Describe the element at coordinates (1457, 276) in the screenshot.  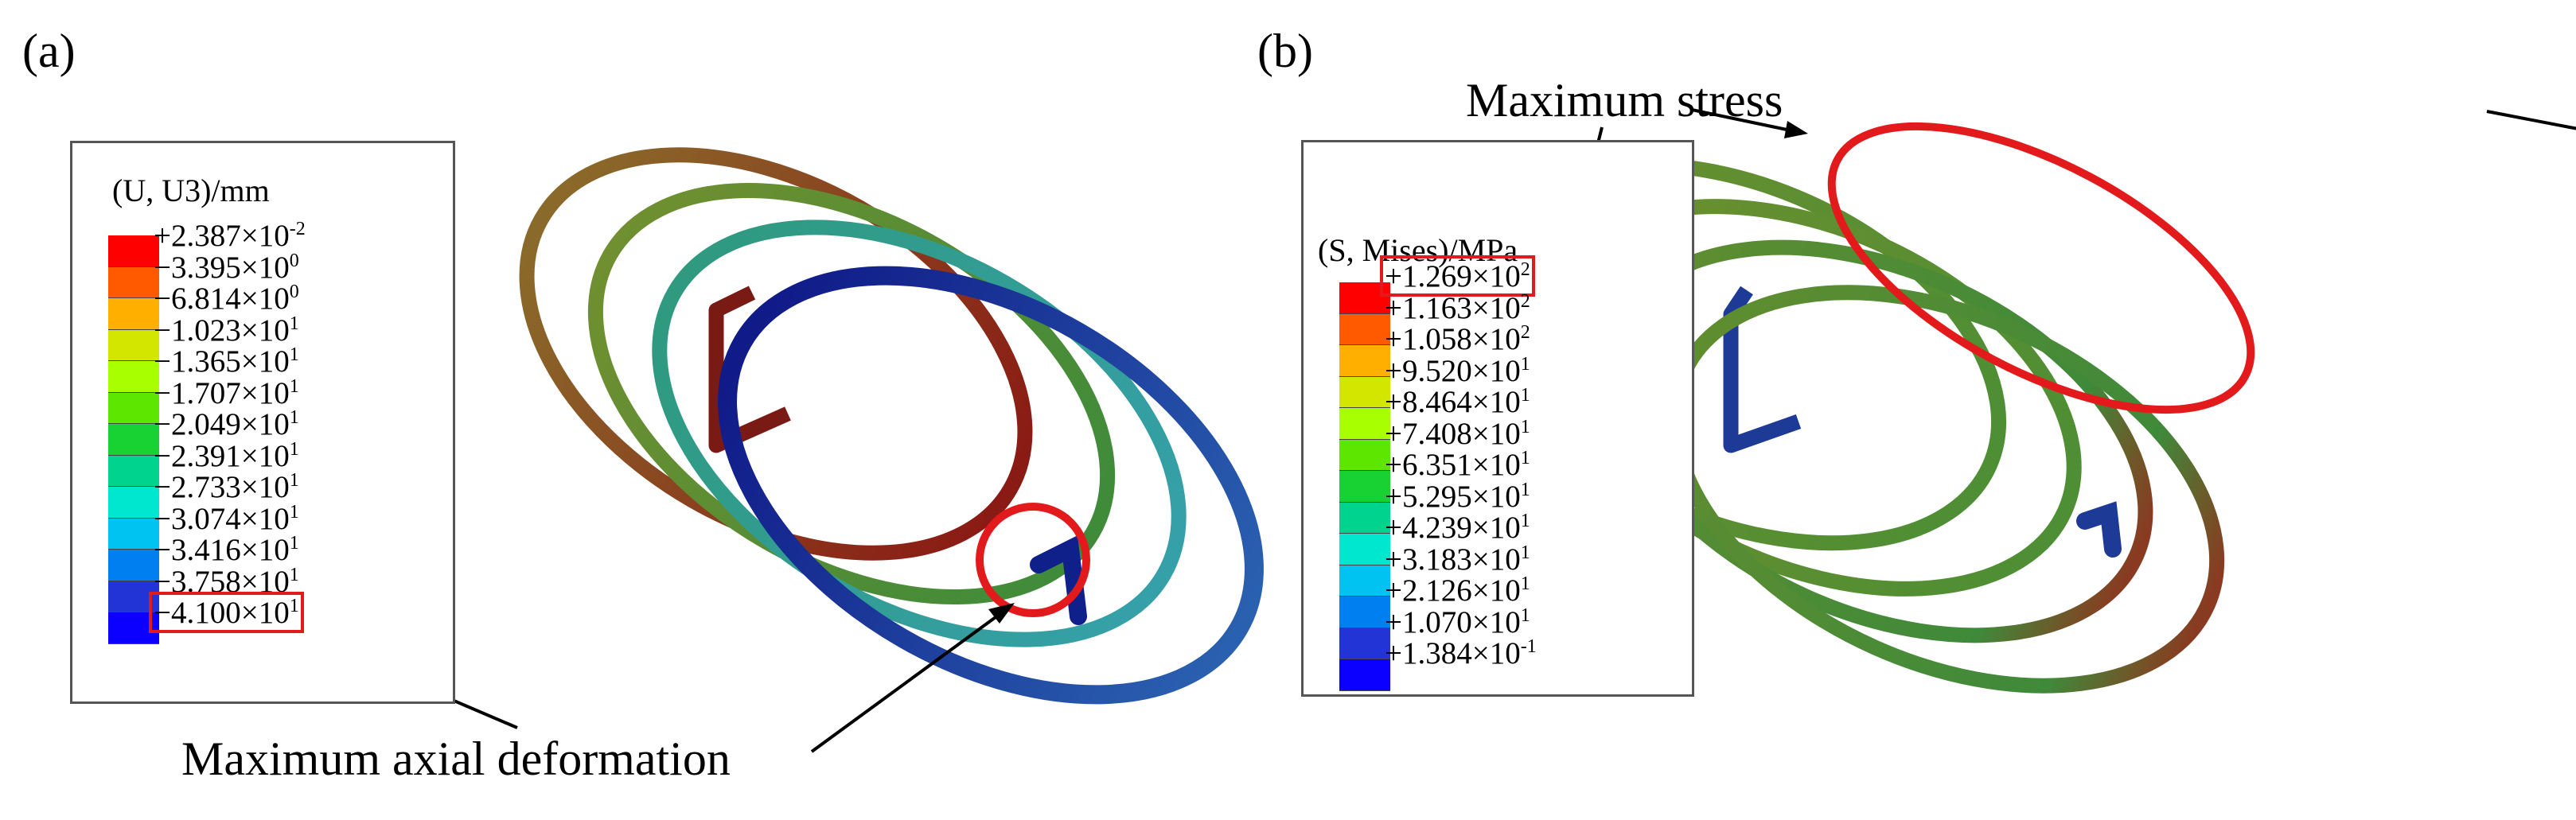
I see `legend-tick-label-highlighted: +1.269×102` at that location.